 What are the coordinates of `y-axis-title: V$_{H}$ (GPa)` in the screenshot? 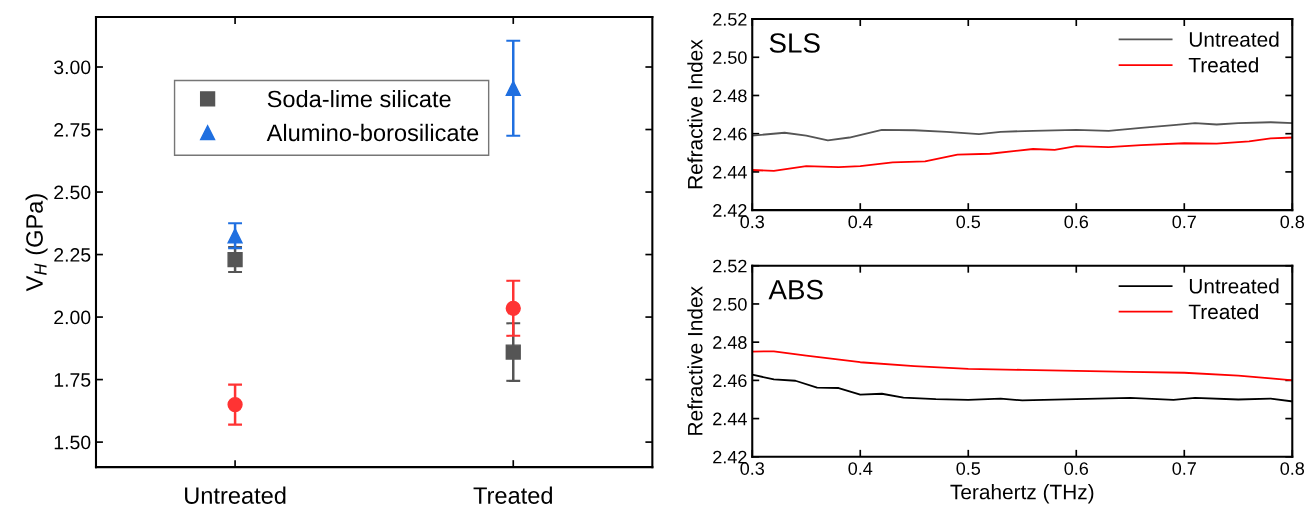 It's located at (36, 243).